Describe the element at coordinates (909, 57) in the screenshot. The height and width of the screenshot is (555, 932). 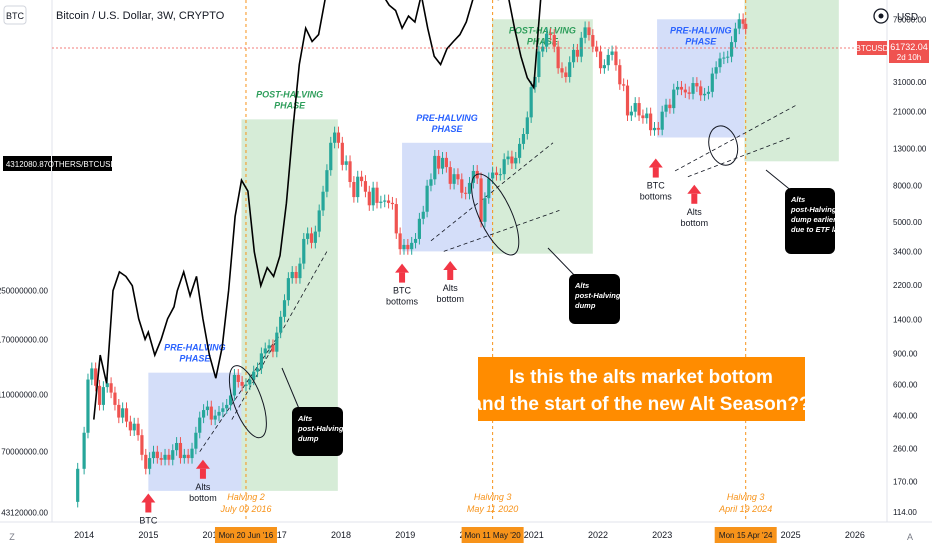
I see `btc-timer: 2d 10h` at that location.